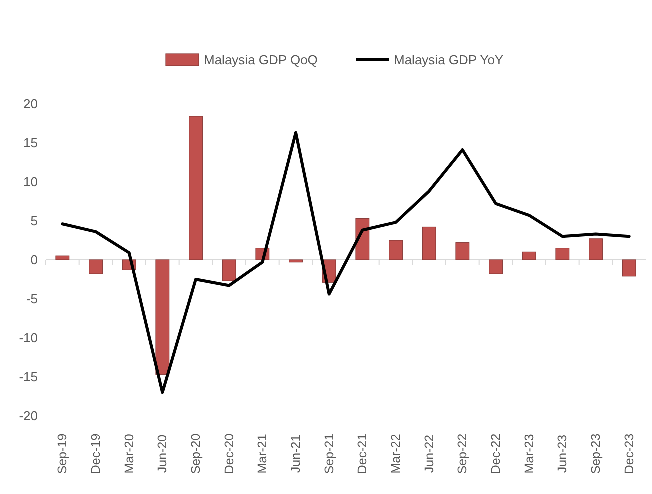 Image resolution: width=652 pixels, height=494 pixels. Describe the element at coordinates (261, 60) in the screenshot. I see `legend-label: Malaysia GDP QoQ` at that location.